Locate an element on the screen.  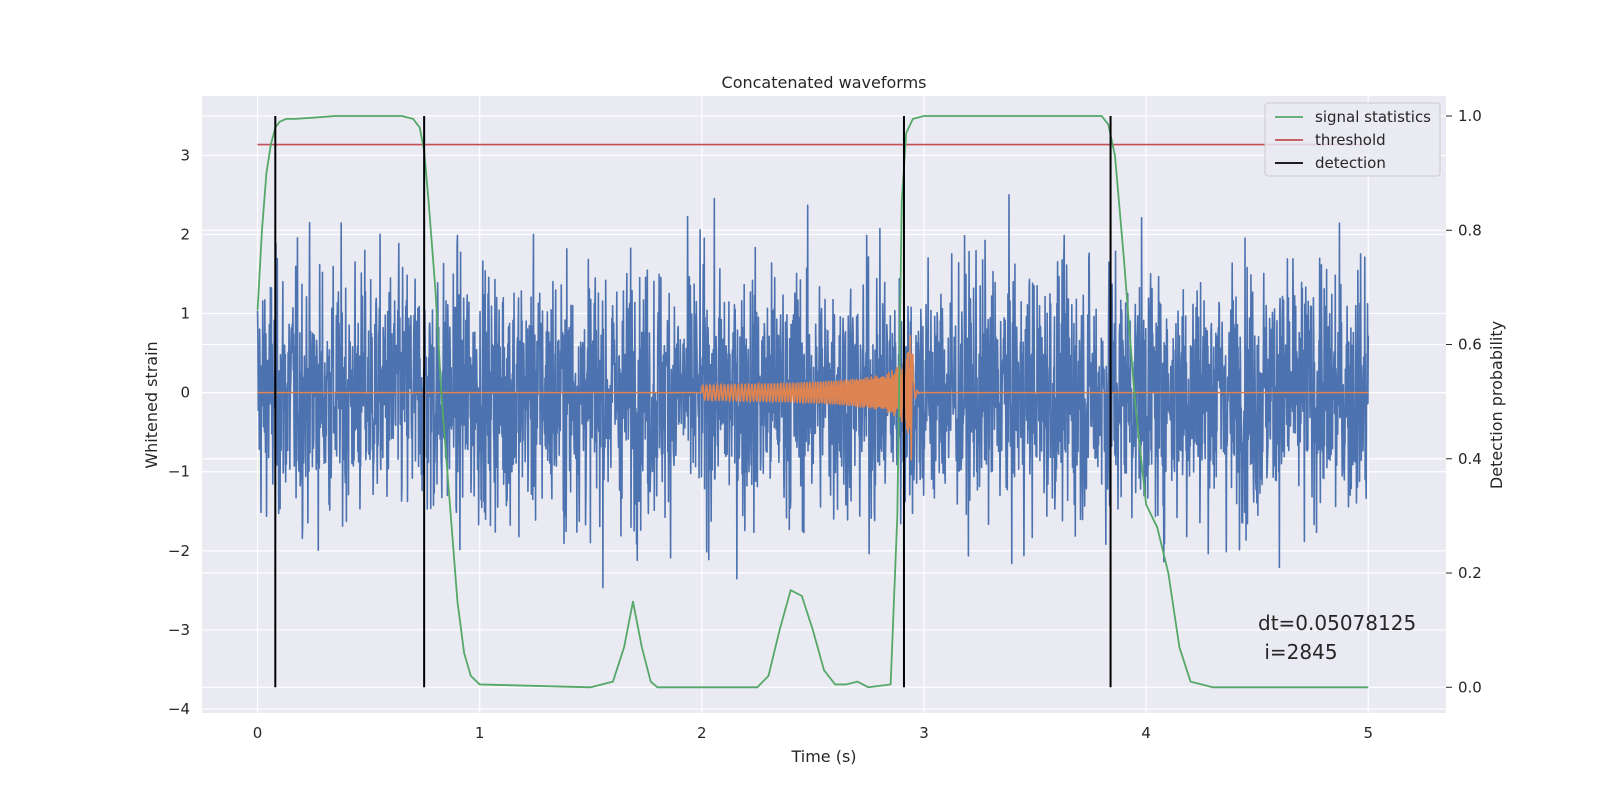
injected-waveform-series is located at coordinates (813, 398).